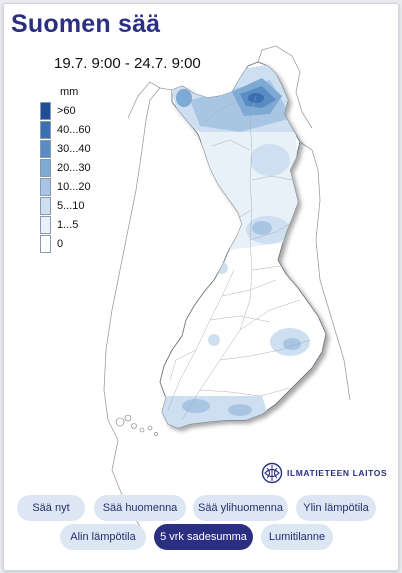  I want to click on button-lumitilanne: Lumitilanne, so click(297, 537).